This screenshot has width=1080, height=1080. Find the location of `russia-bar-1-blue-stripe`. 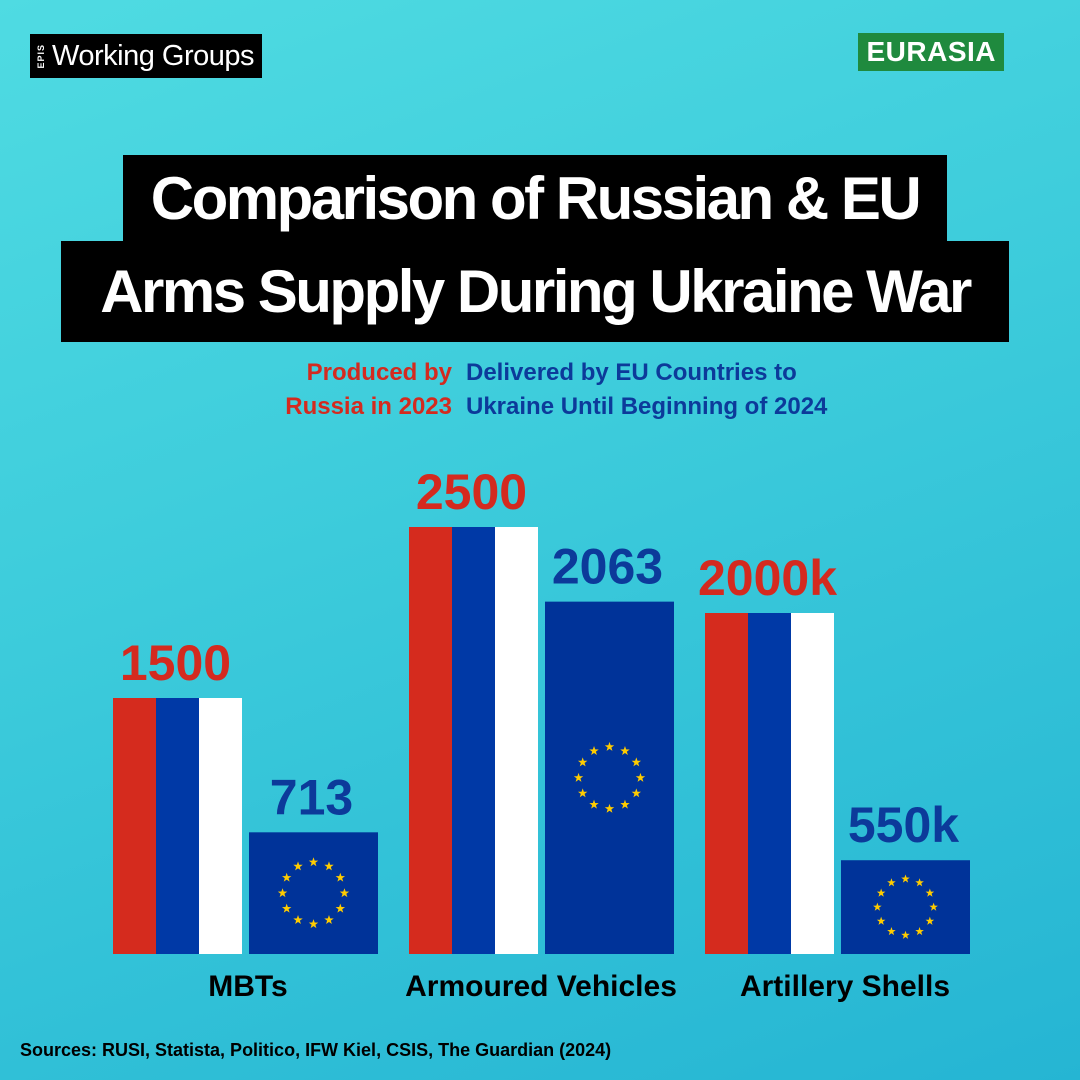

russia-bar-1-blue-stripe is located at coordinates (177, 826).